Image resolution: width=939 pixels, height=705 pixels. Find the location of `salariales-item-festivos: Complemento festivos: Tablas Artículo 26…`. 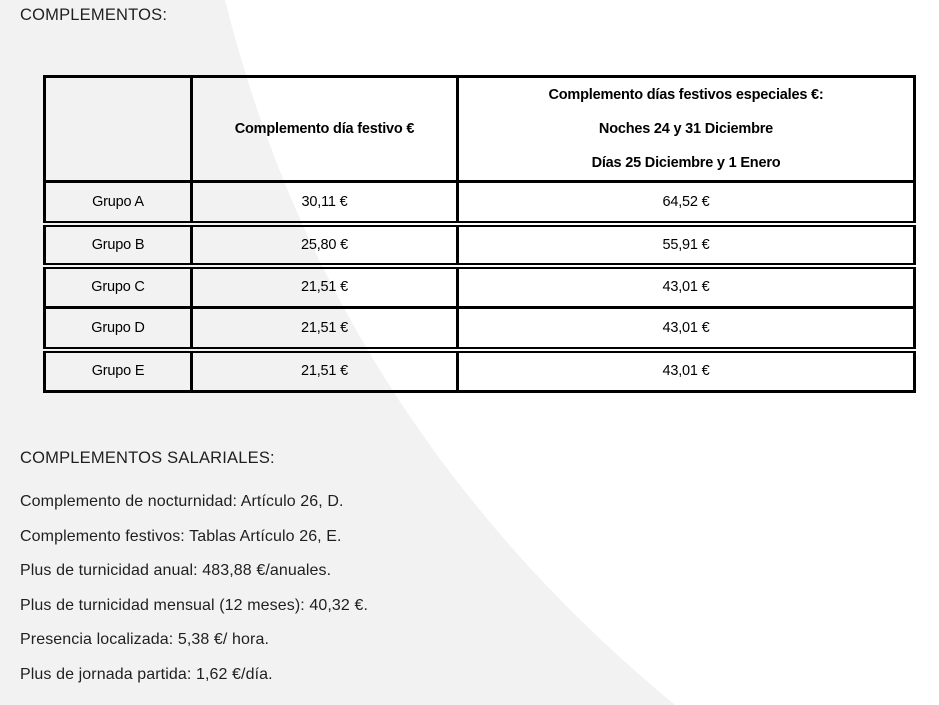

salariales-item-festivos: Complemento festivos: Tablas Artículo 26… is located at coordinates (181, 536).